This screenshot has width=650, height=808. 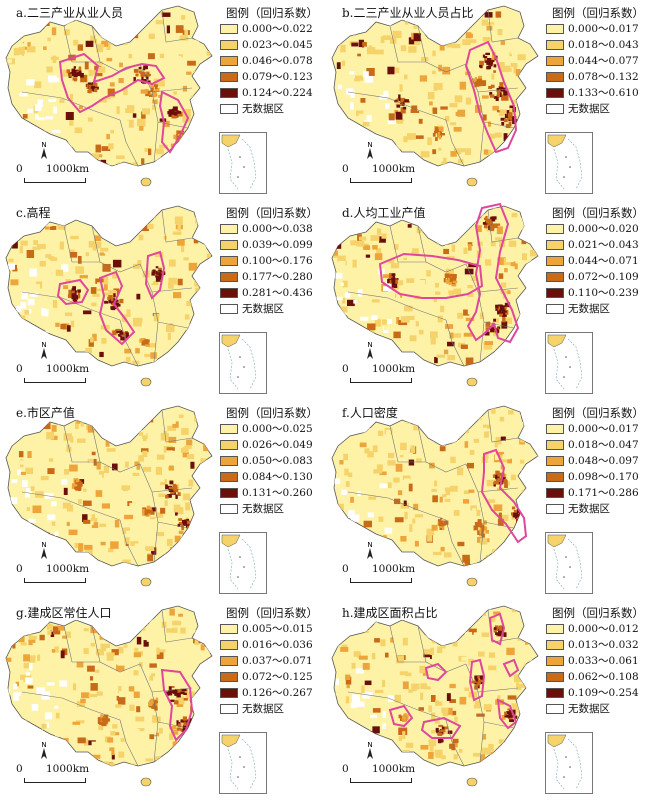 I want to click on panel-title: f.人口密度, so click(x=370, y=413).